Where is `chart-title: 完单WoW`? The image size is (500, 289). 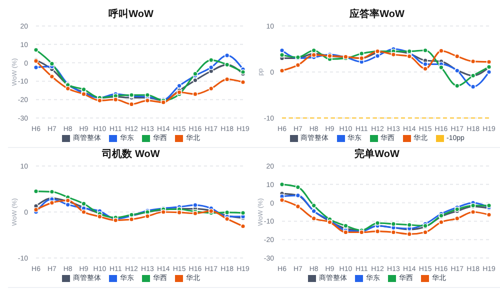 chart-title: 完单WoW is located at coordinates (377, 155).